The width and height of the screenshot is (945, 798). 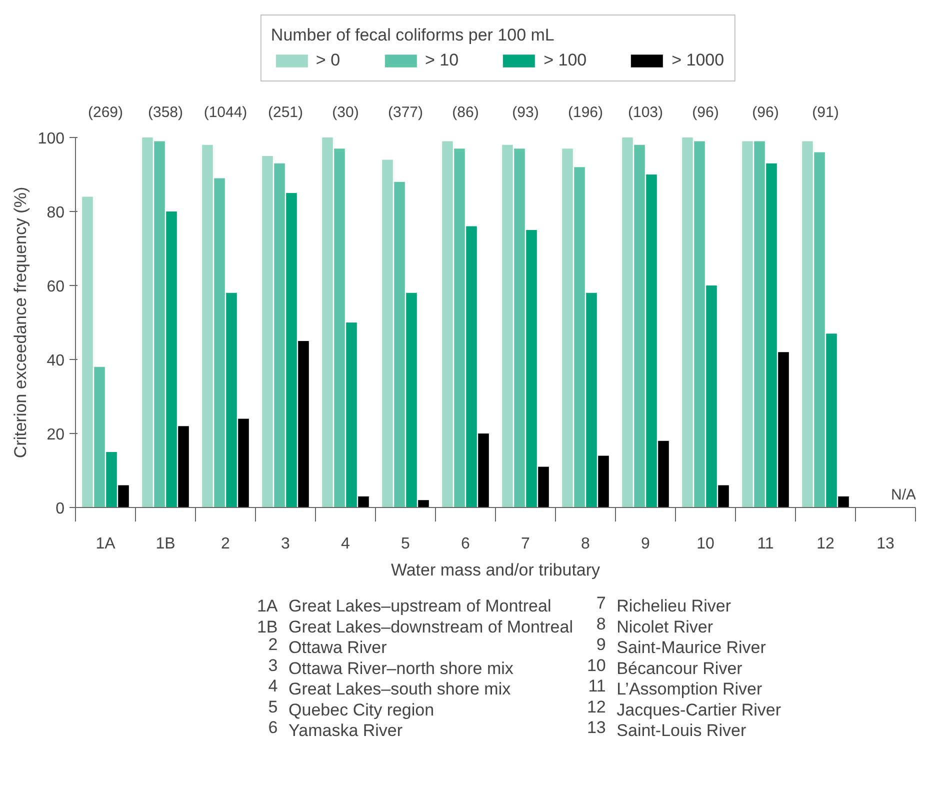 What do you see at coordinates (655, 625) in the screenshot?
I see `text: 8 Nicolet River` at bounding box center [655, 625].